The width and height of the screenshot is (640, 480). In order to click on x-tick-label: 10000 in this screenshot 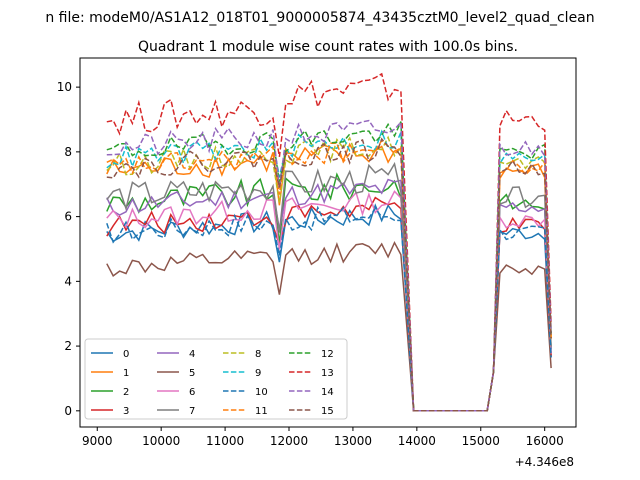, I will do `click(161, 441)`.